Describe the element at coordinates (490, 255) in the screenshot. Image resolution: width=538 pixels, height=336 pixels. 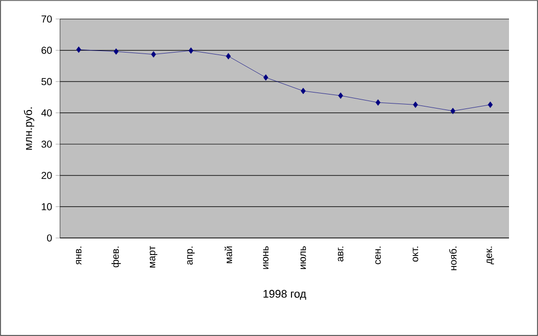
I see `x-tick-label: дек.` at that location.